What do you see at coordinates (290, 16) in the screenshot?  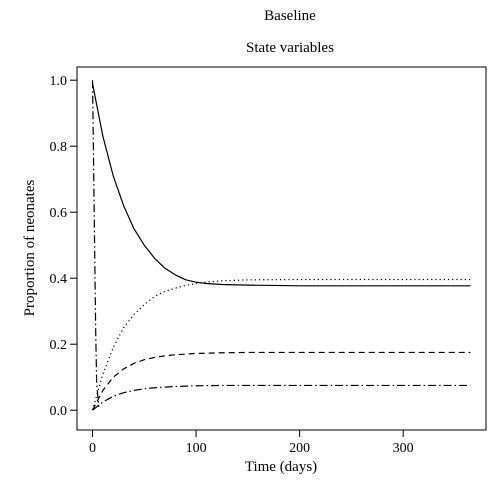 I see `chart-title: Baseline` at bounding box center [290, 16].